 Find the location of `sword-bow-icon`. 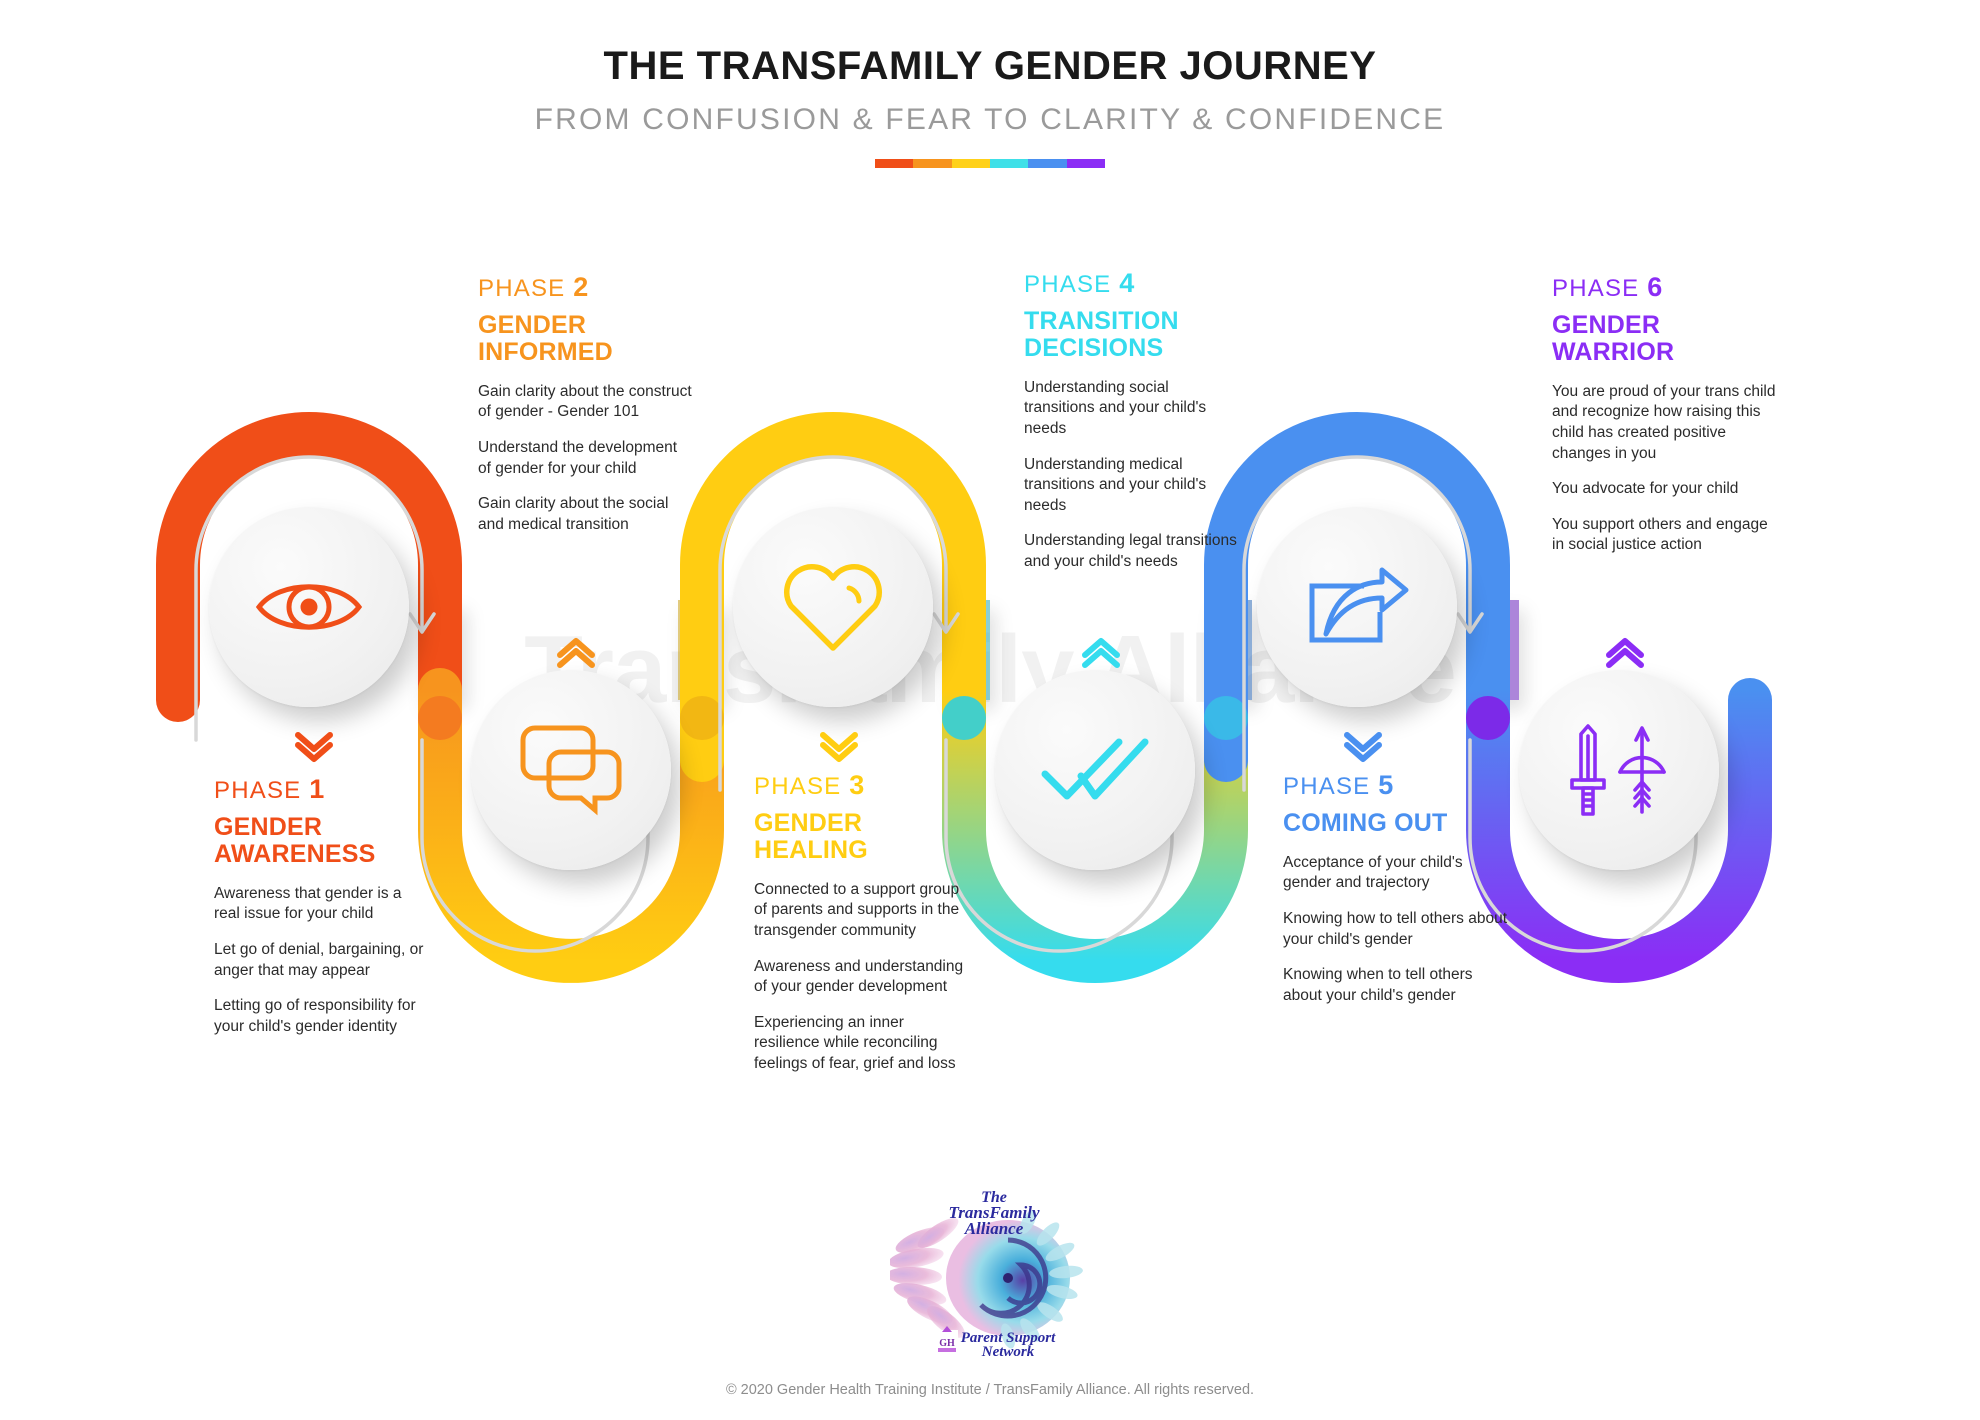

sword-bow-icon is located at coordinates (1619, 770).